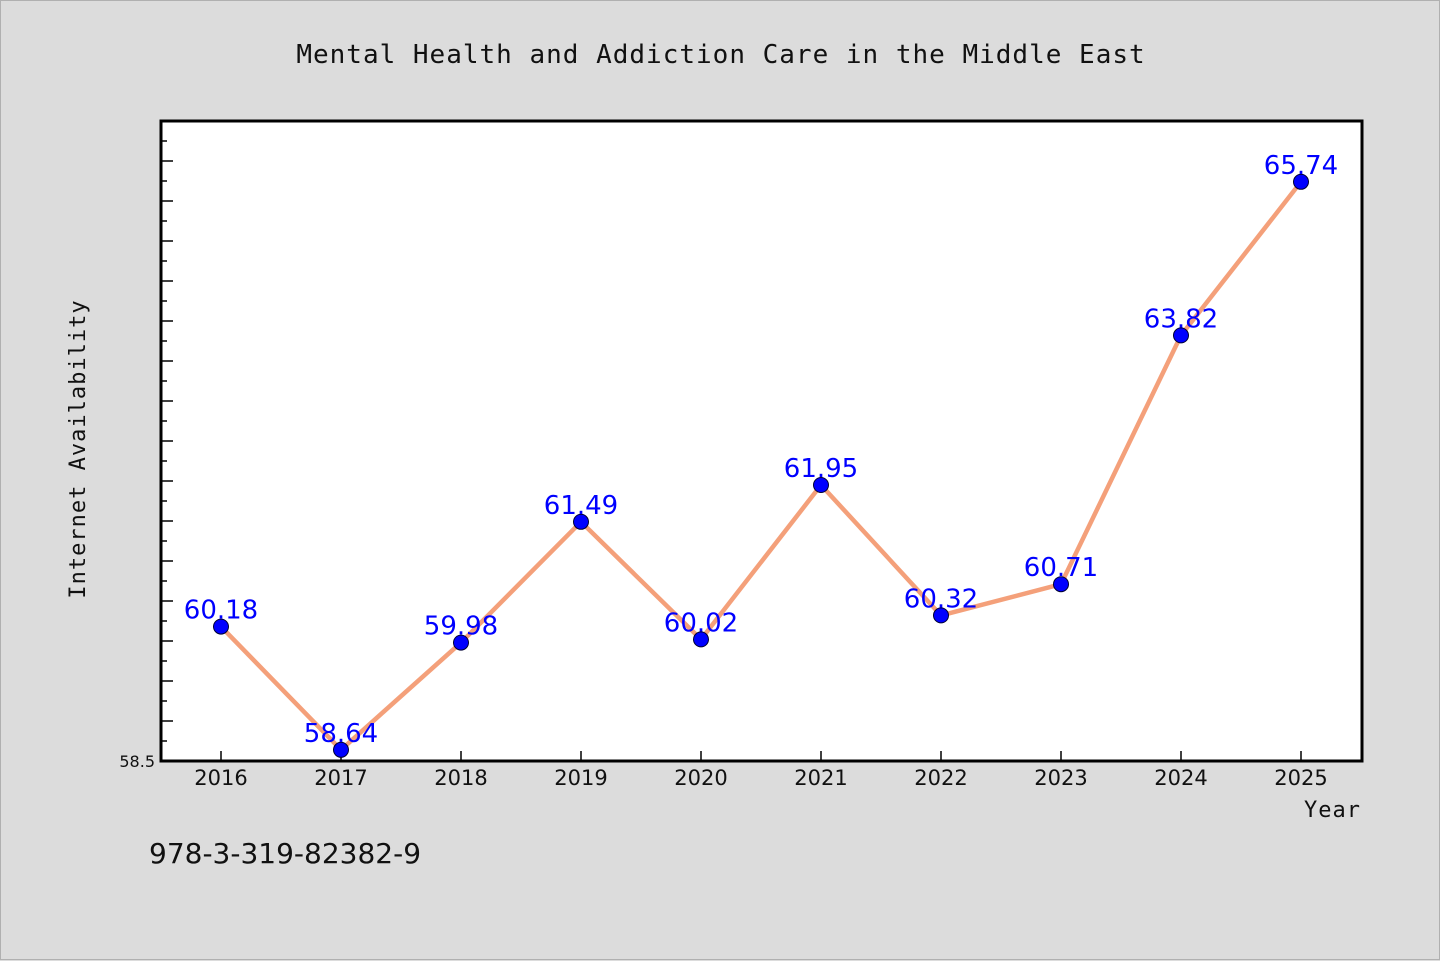 This screenshot has height=961, width=1440. Describe the element at coordinates (137, 761) in the screenshot. I see `y-tick-label: 58.5` at that location.